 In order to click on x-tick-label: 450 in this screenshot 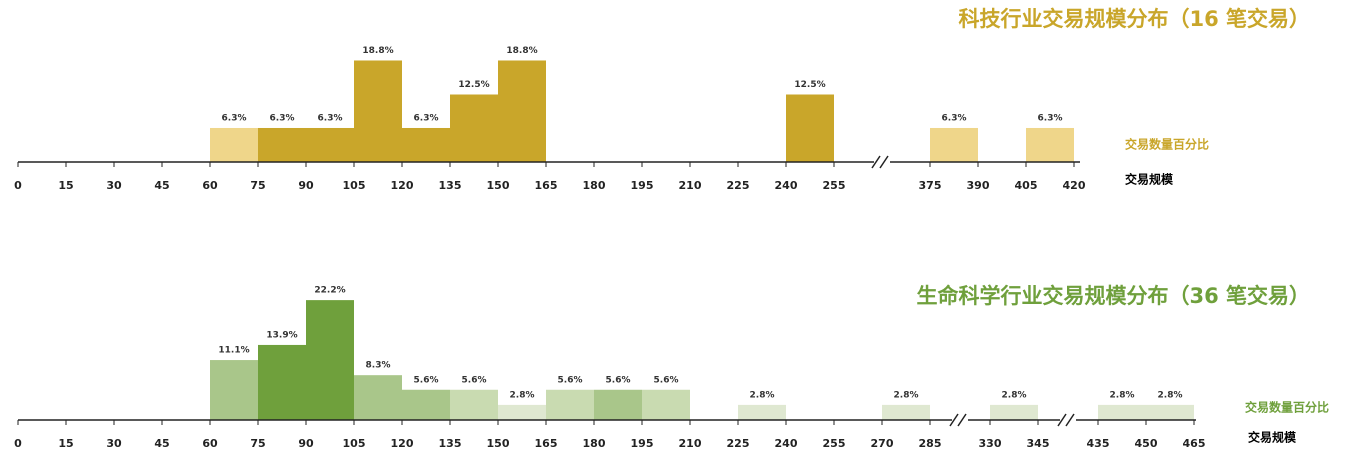, I will do `click(1146, 443)`.